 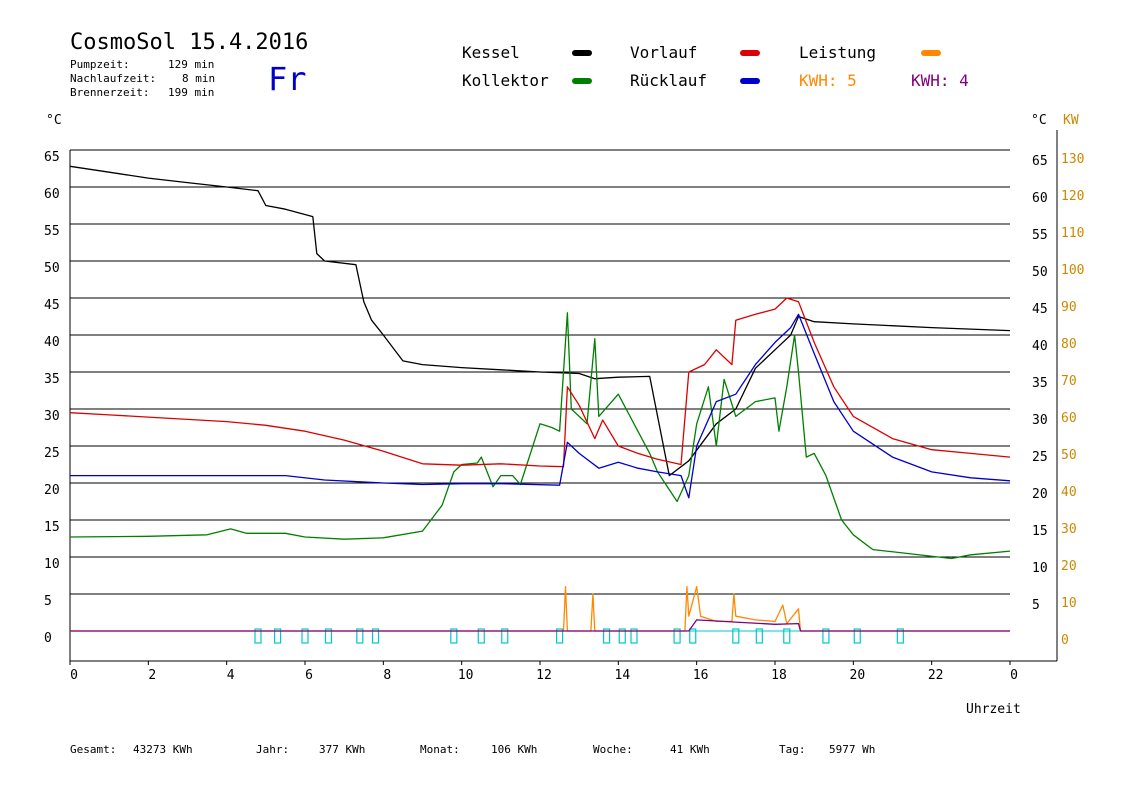 I want to click on y-tick-label: 5, so click(x=48, y=601).